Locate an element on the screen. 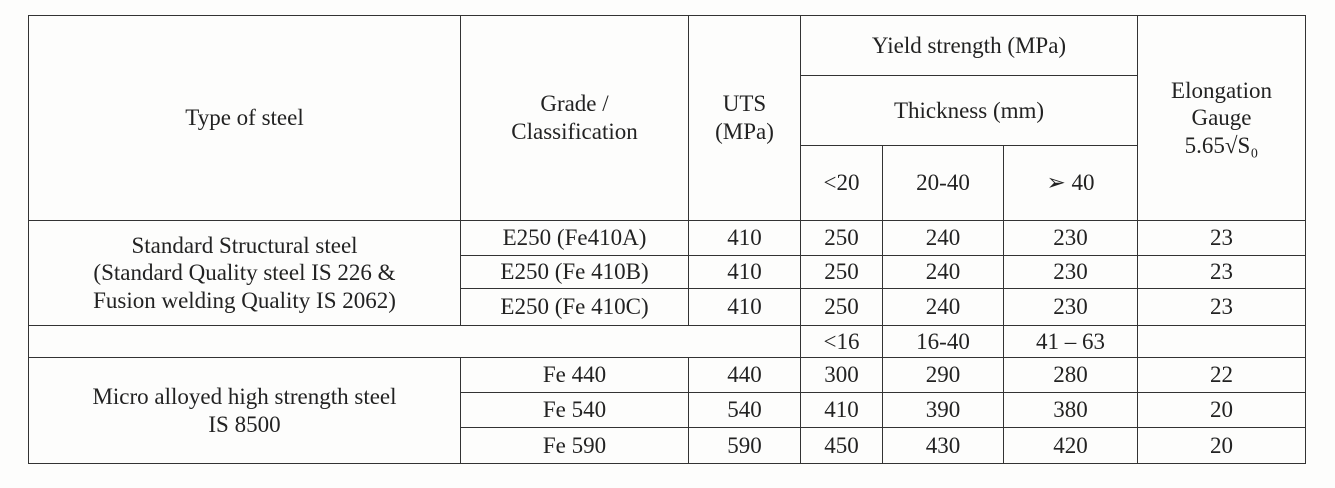 Image resolution: width=1335 pixels, height=488 pixels. header-cell: ➢ 40 is located at coordinates (1070, 183).